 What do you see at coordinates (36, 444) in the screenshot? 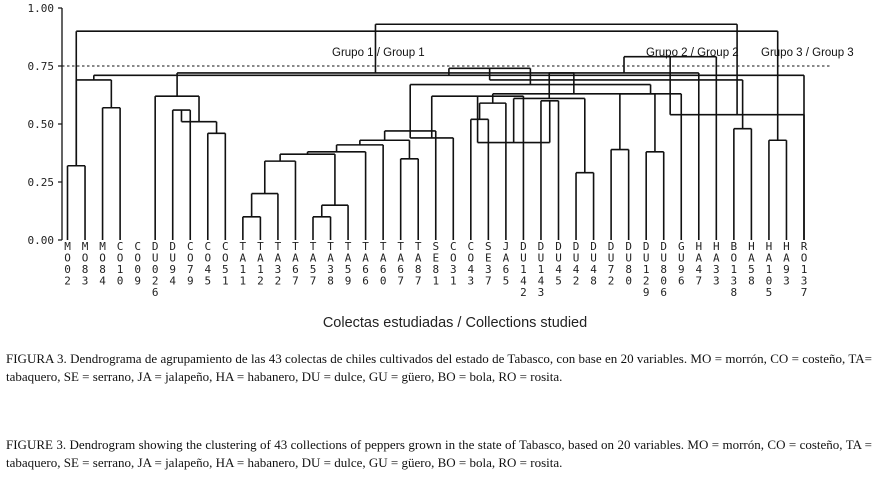
I see `caption-english-label: FIGURE 3.` at bounding box center [36, 444].